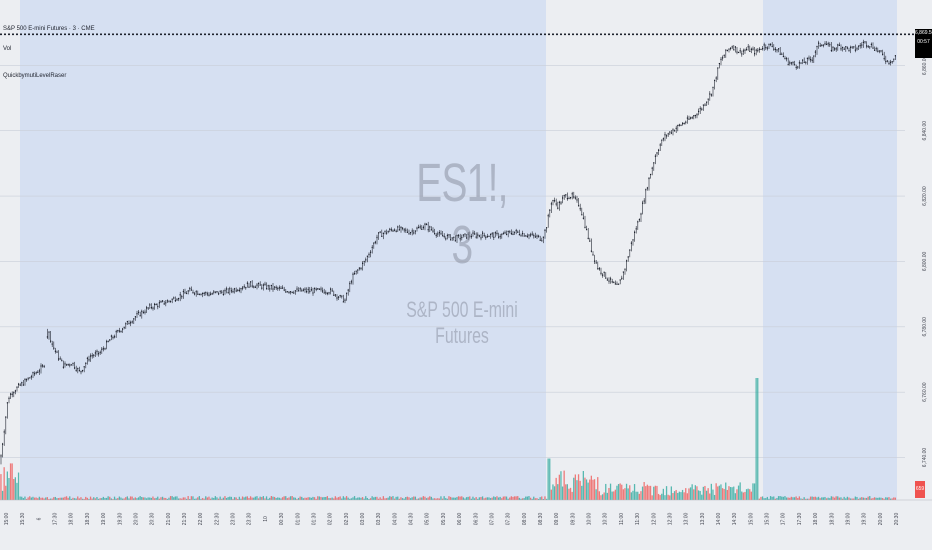  What do you see at coordinates (363, 519) in the screenshot?
I see `x-tick-label: 03:00` at bounding box center [363, 519].